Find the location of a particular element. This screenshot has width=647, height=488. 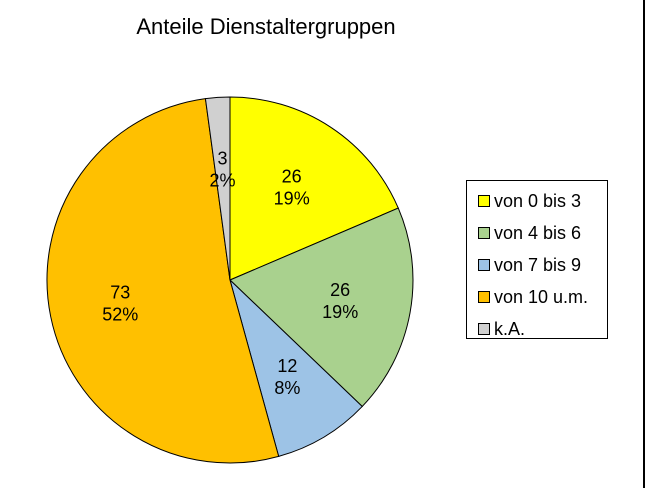

legend-label: von 10 u.m. is located at coordinates (541, 296).